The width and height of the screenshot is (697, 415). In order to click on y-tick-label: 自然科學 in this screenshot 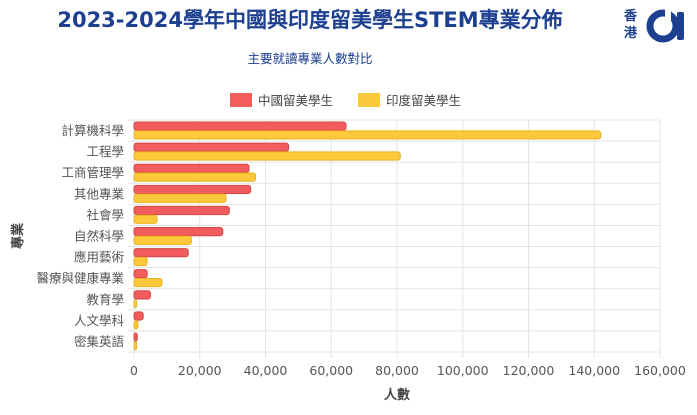, I will do `click(99, 236)`.